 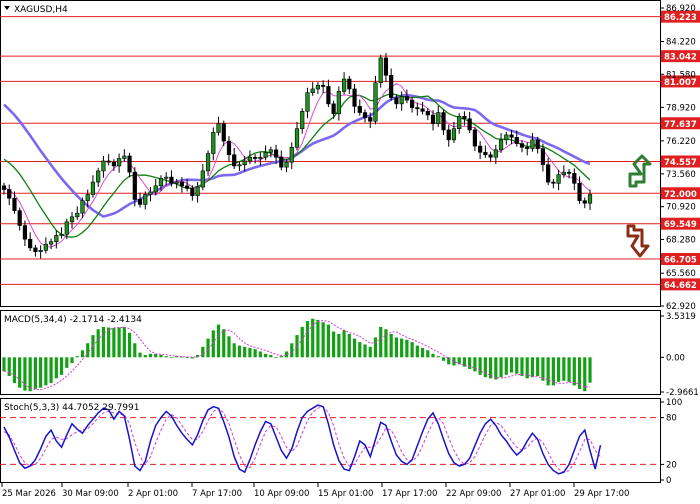 What do you see at coordinates (7, 8) in the screenshot?
I see `dropdown-triangle-icon` at bounding box center [7, 8].